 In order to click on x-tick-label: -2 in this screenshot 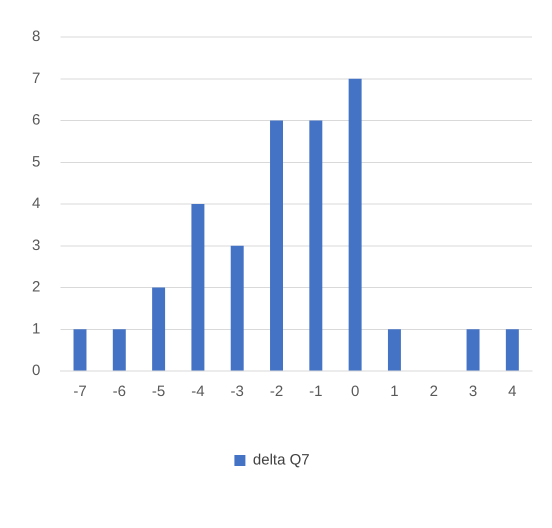, I will do `click(277, 391)`.